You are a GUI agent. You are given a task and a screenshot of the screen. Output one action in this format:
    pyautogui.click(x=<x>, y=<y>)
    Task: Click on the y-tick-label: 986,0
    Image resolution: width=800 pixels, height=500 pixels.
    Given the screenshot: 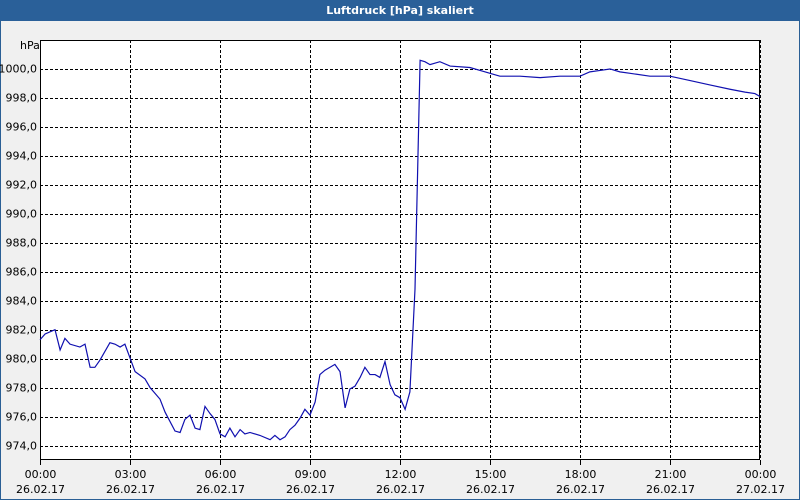 What is the action you would take?
    pyautogui.click(x=22, y=272)
    